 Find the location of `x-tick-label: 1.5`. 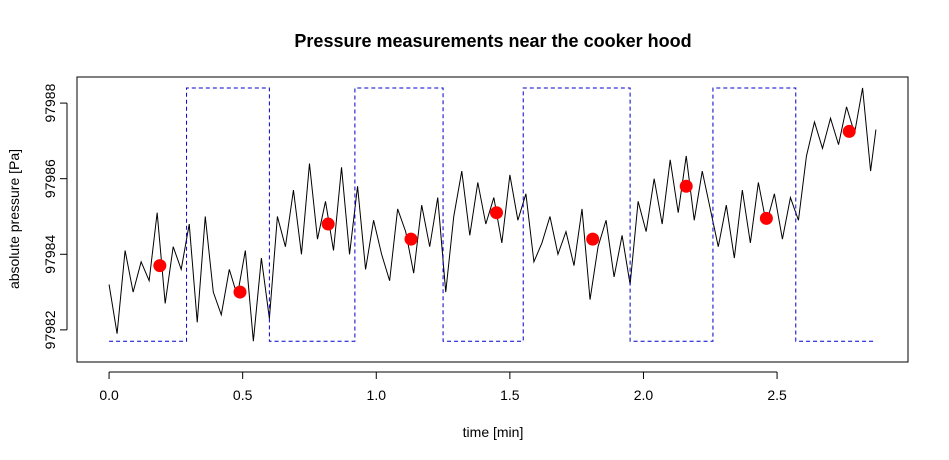

x-tick-label: 1.5 is located at coordinates (510, 395).